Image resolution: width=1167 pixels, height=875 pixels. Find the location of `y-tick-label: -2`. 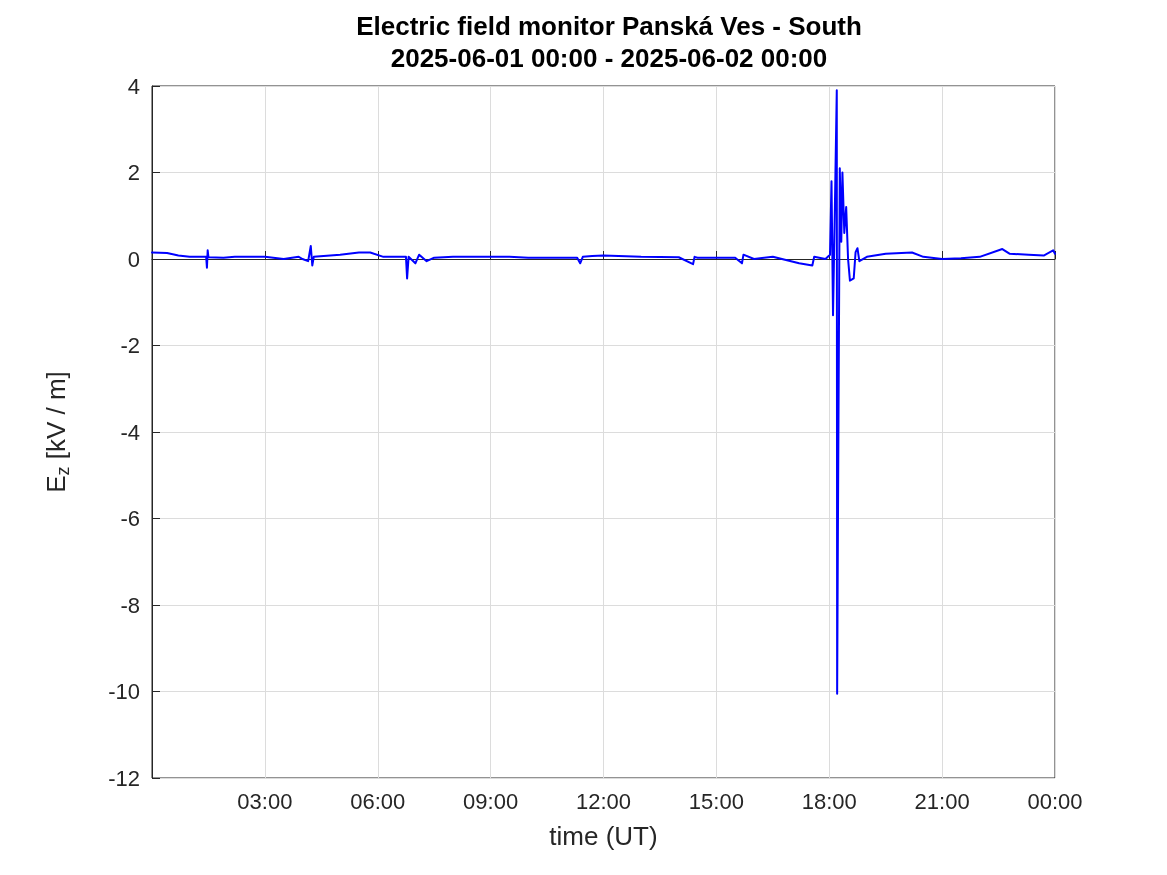

y-tick-label: -2 is located at coordinates (130, 345).